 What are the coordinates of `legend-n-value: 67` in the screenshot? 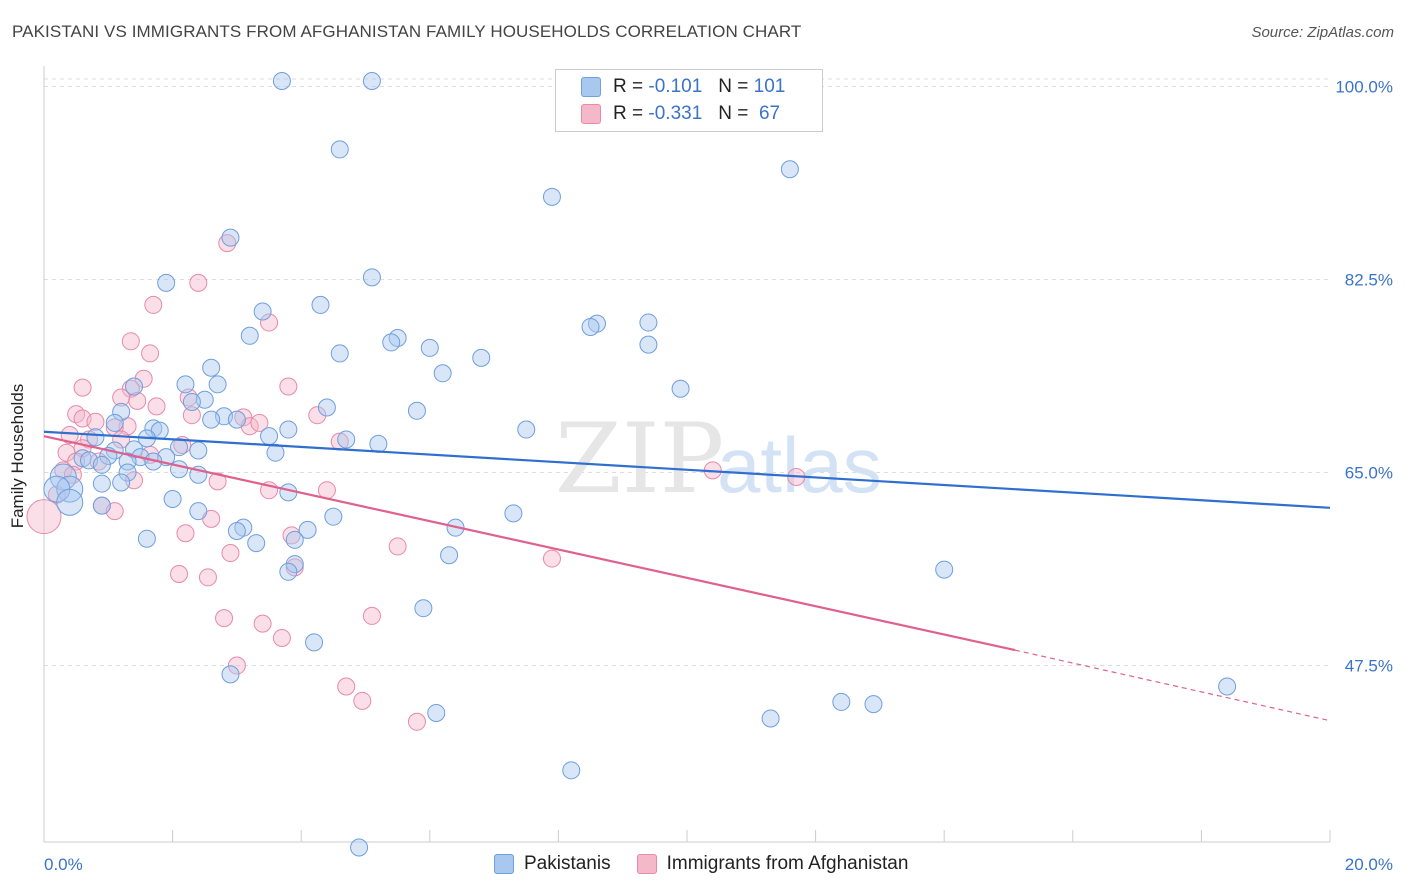 It's located at (769, 113).